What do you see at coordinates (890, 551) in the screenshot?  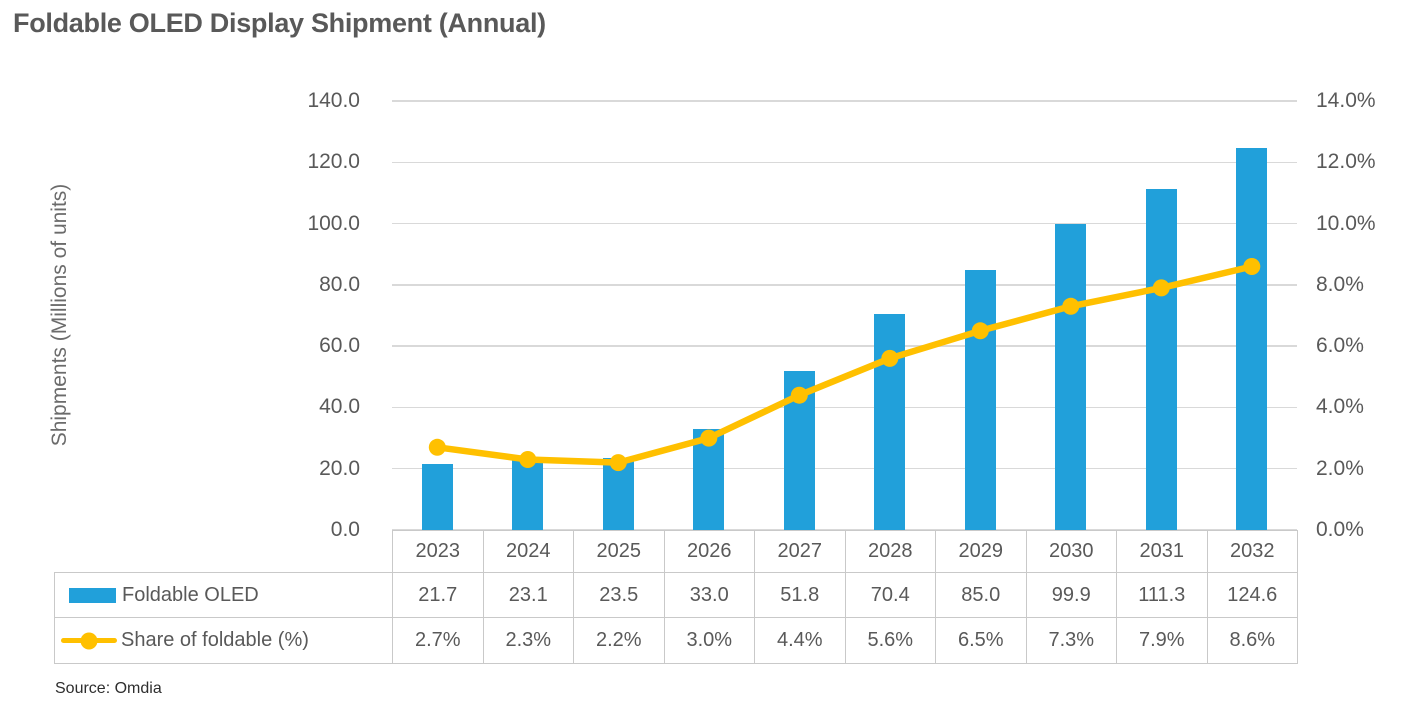 I see `year-cell: 2028` at bounding box center [890, 551].